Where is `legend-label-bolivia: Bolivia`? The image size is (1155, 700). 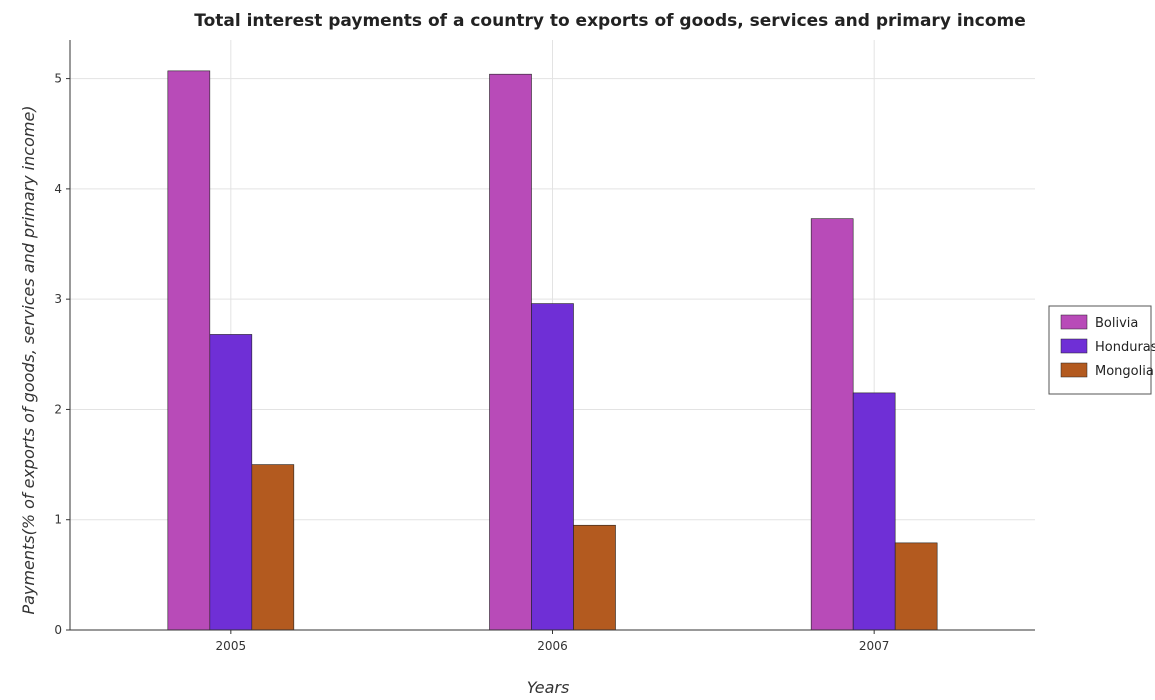
legend-label-bolivia: Bolivia is located at coordinates (1116, 323).